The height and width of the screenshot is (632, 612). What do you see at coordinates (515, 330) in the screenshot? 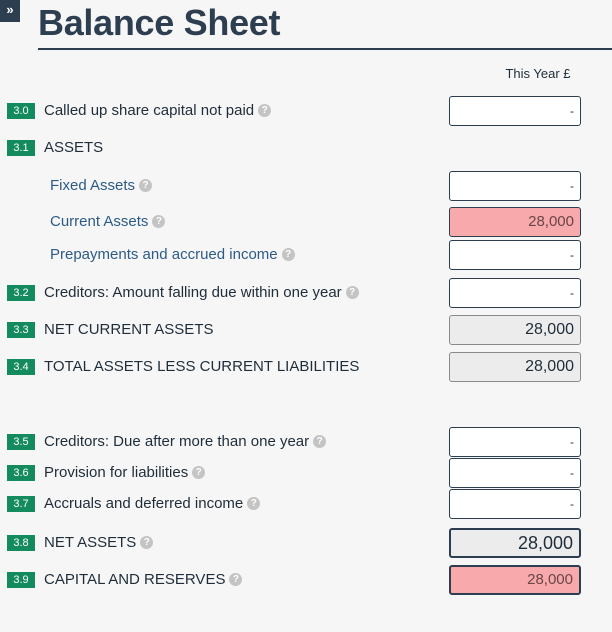
I see `net-current-assets-value: 28,000` at bounding box center [515, 330].